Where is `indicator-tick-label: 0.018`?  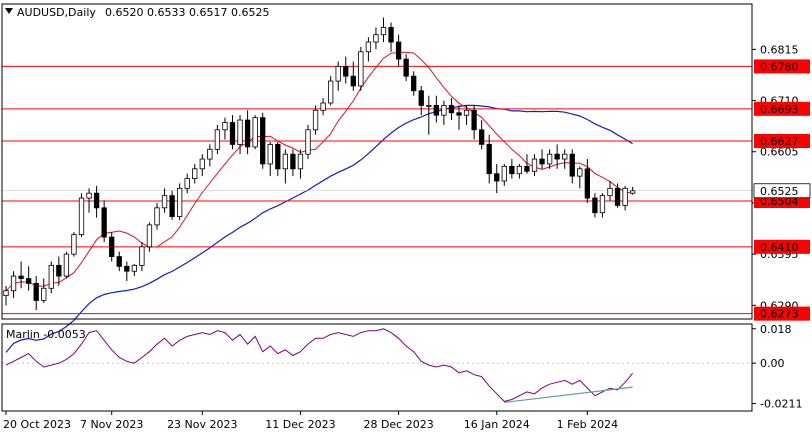
indicator-tick-label: 0.018 is located at coordinates (776, 329).